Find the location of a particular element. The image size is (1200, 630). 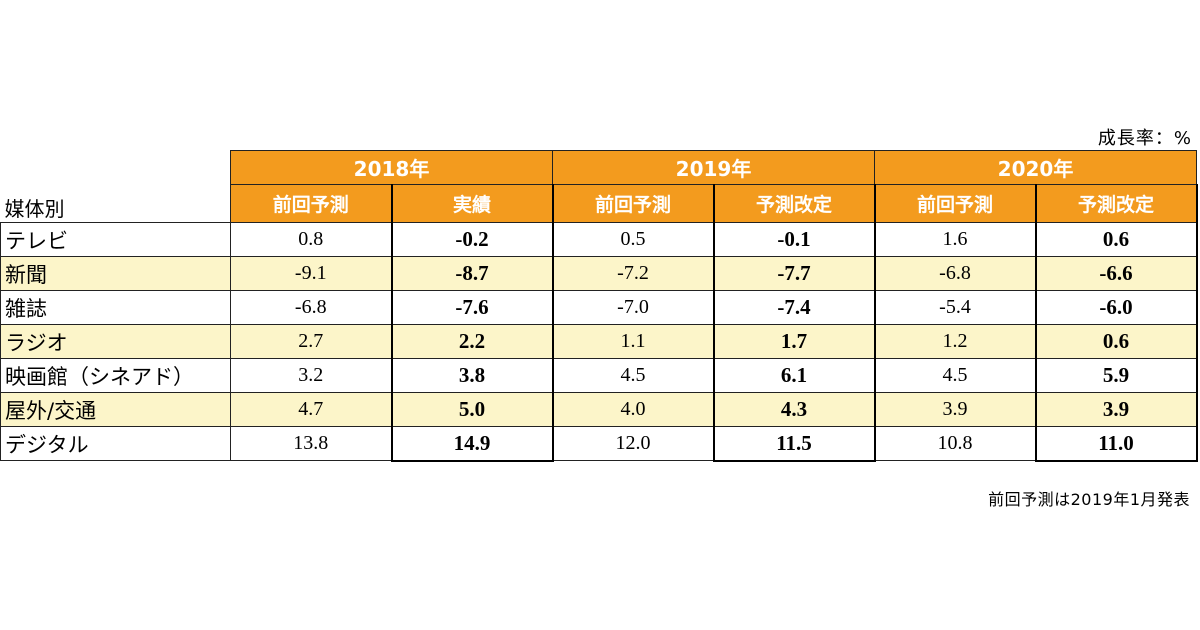

table-row: ラジオ 2.7 2.2 1.1 1.7 1.2 0.6 is located at coordinates (599, 341).